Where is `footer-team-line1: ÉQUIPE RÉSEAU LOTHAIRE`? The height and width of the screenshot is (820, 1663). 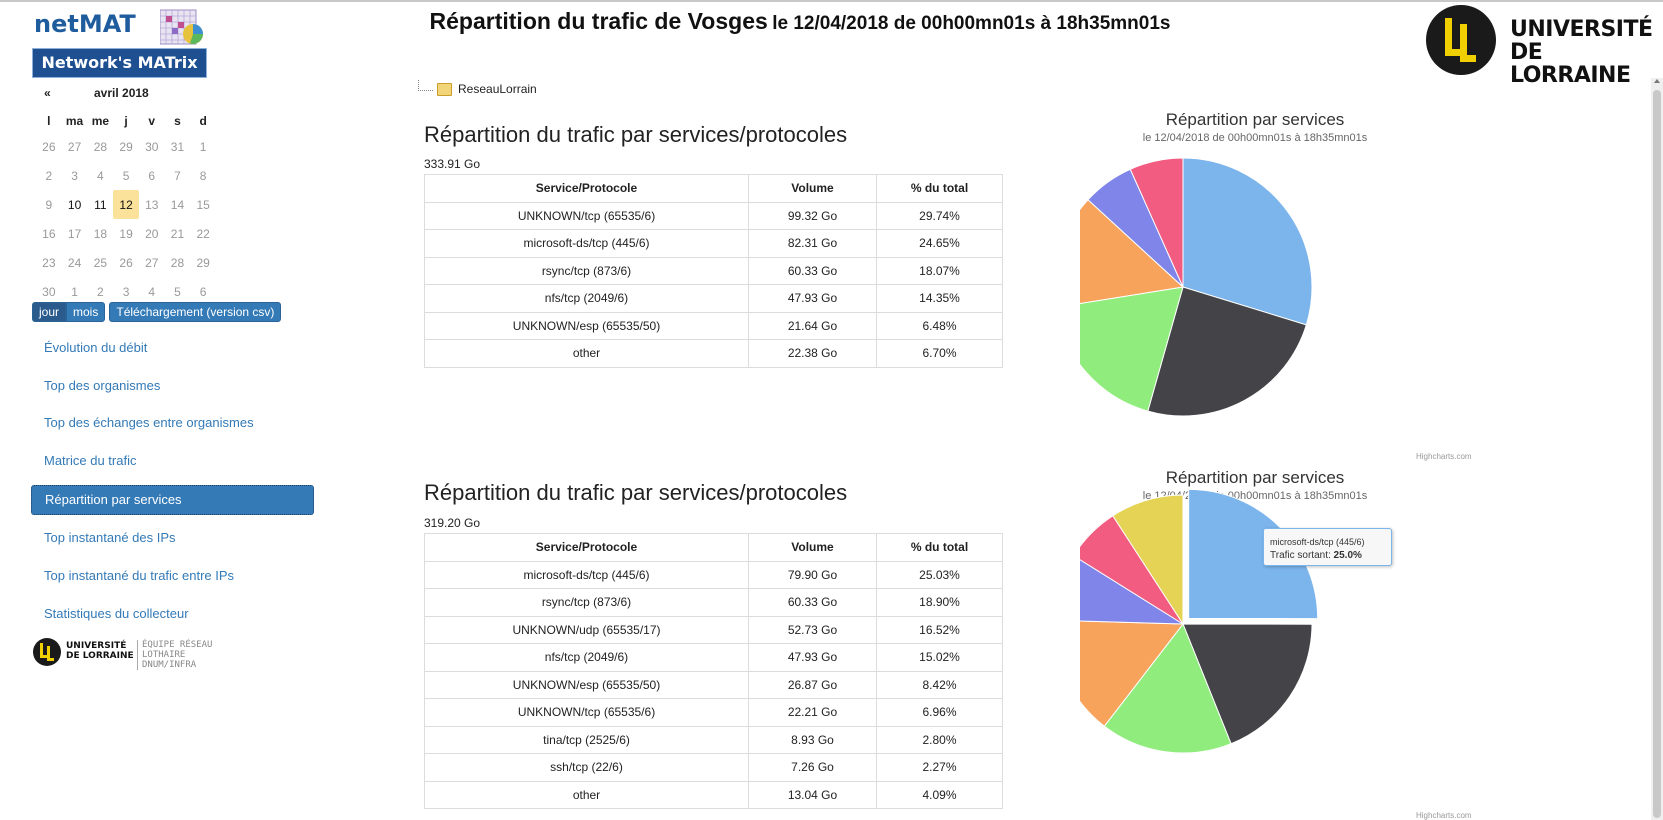 footer-team-line1: ÉQUIPE RÉSEAU LOTHAIRE is located at coordinates (177, 650).